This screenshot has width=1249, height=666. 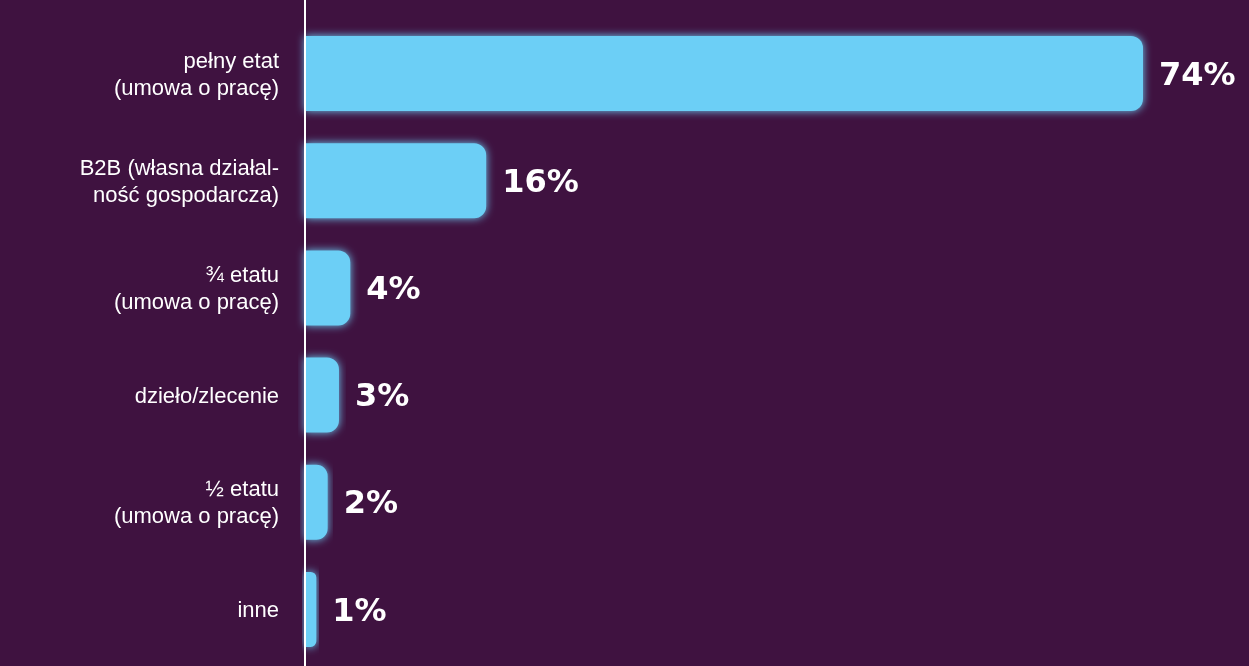 What do you see at coordinates (258, 610) in the screenshot?
I see `y-tick-label: inne` at bounding box center [258, 610].